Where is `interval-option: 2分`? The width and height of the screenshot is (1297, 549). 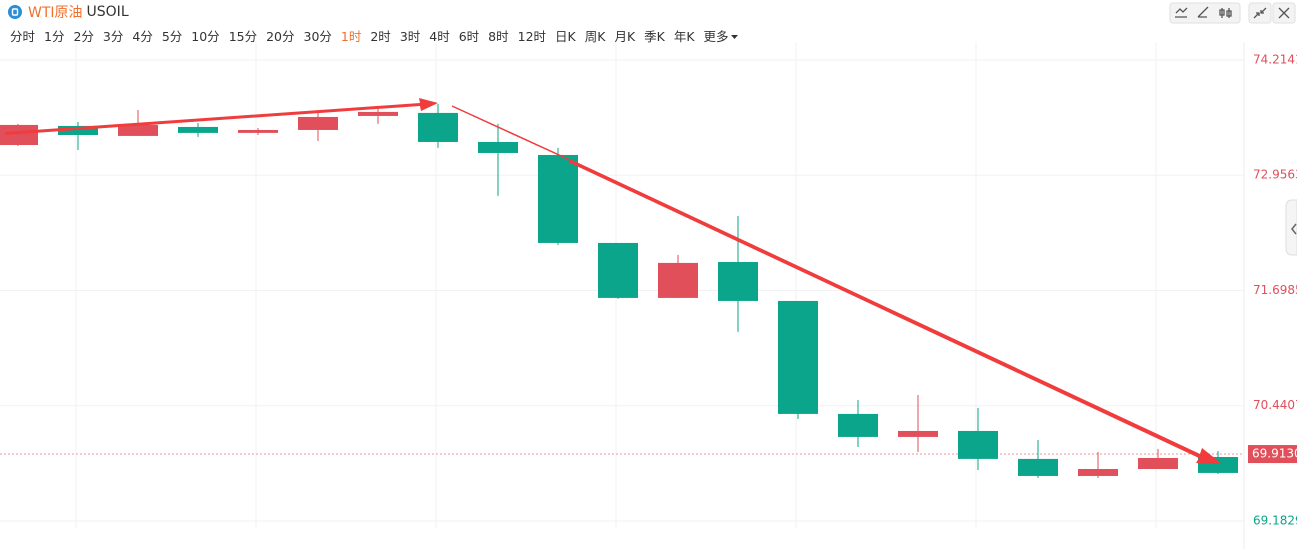 interval-option: 2分 is located at coordinates (83, 36).